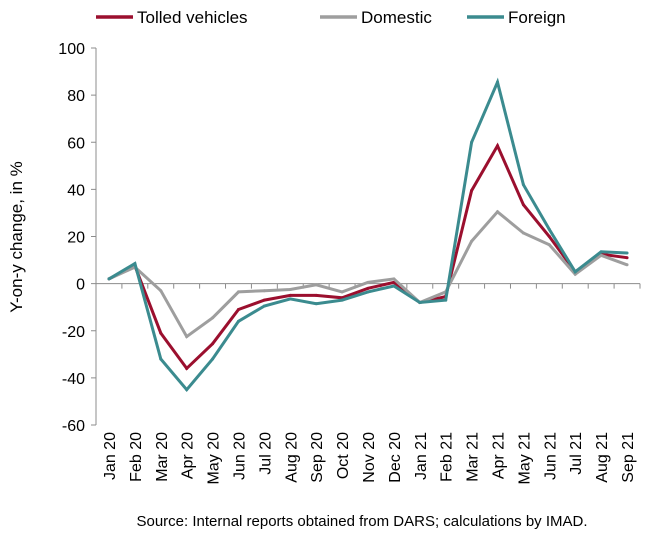 This screenshot has height=538, width=650. What do you see at coordinates (76, 190) in the screenshot?
I see `y-tick-label: 40` at bounding box center [76, 190].